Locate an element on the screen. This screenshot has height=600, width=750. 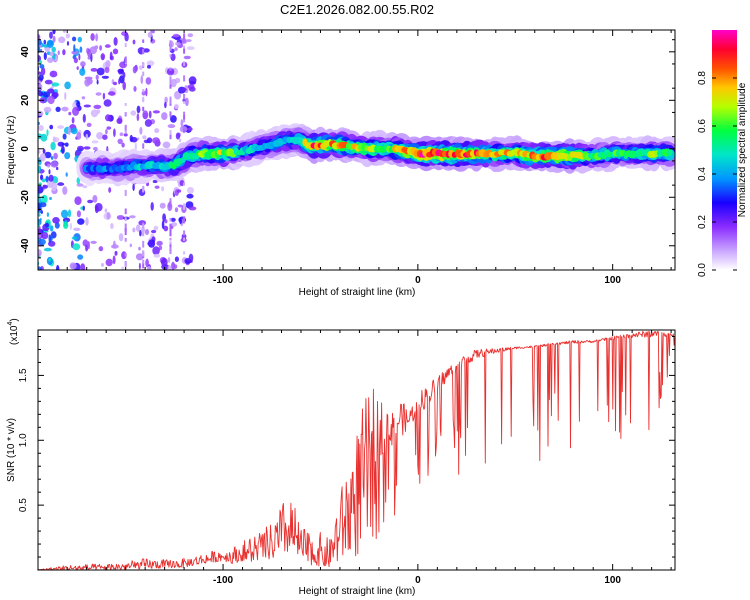
y-tick-label: 40 is located at coordinates (25, 52).